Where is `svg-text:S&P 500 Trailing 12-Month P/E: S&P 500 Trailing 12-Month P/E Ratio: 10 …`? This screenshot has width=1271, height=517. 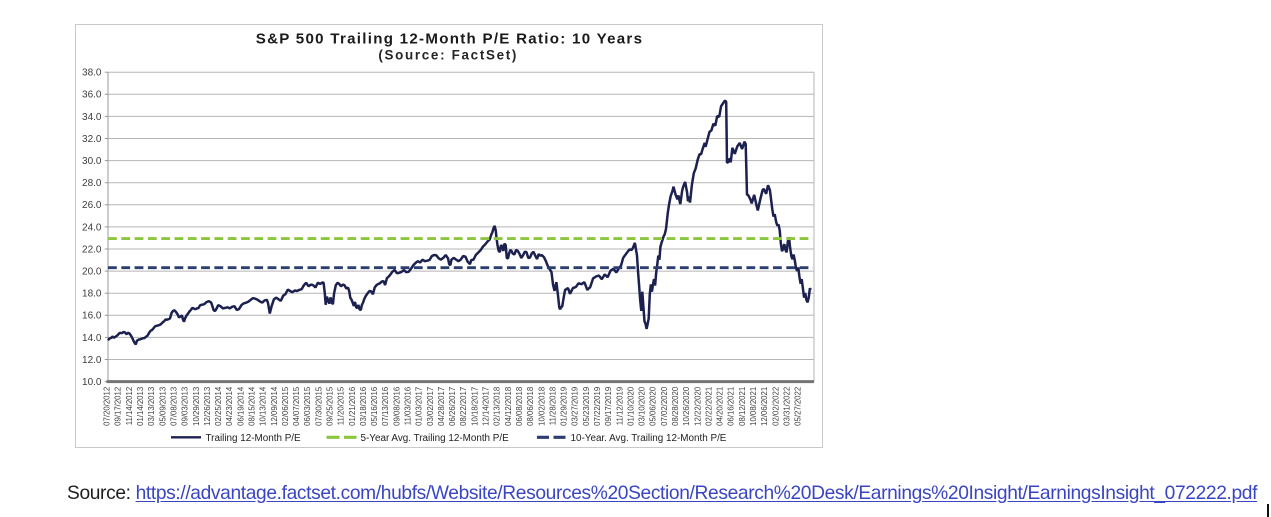 svg-text:S&P 500 Trailing 12-Month P/E: S&P 500 Trailing 12-Month P/E Ratio: 10 … is located at coordinates (450, 38).